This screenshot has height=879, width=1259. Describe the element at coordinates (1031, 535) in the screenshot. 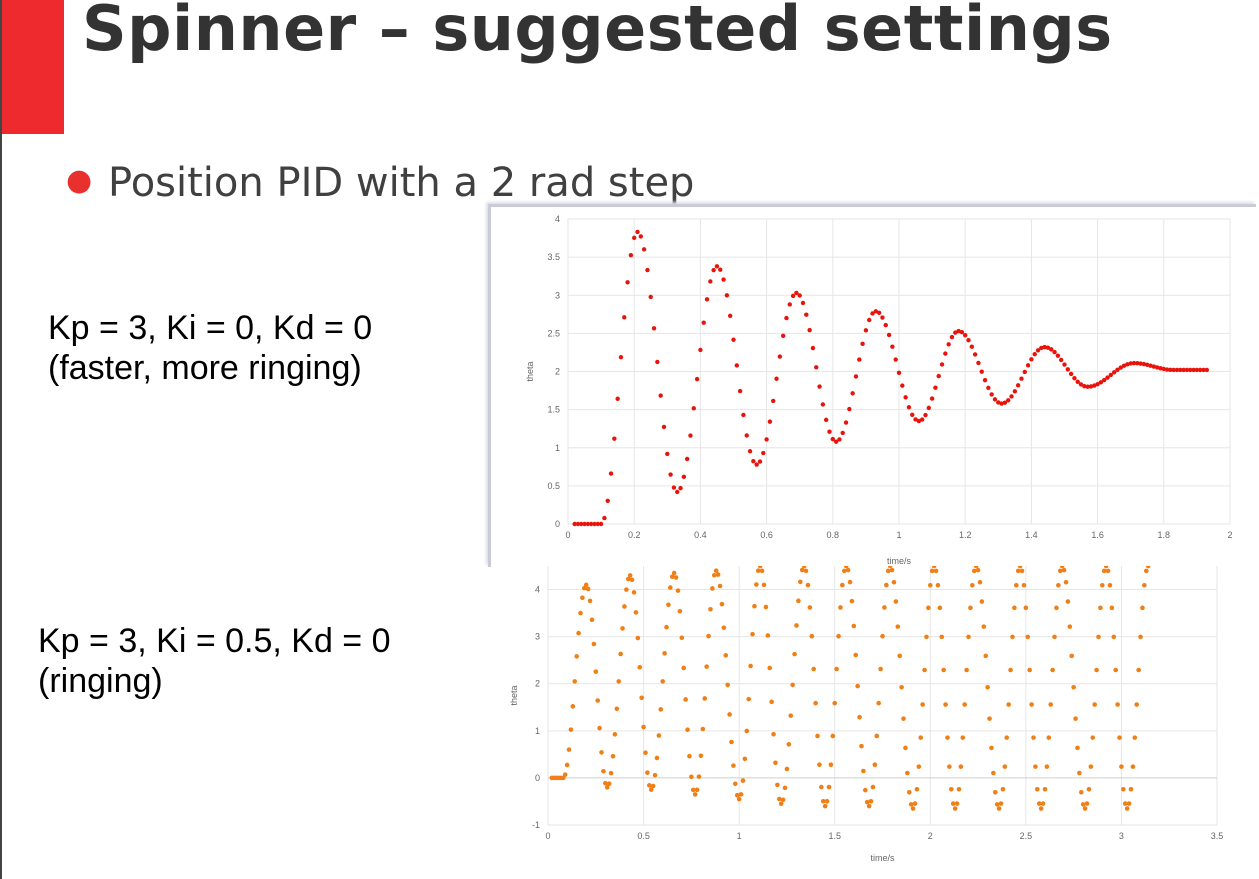

I see `x-tick-label: 1.4` at that location.